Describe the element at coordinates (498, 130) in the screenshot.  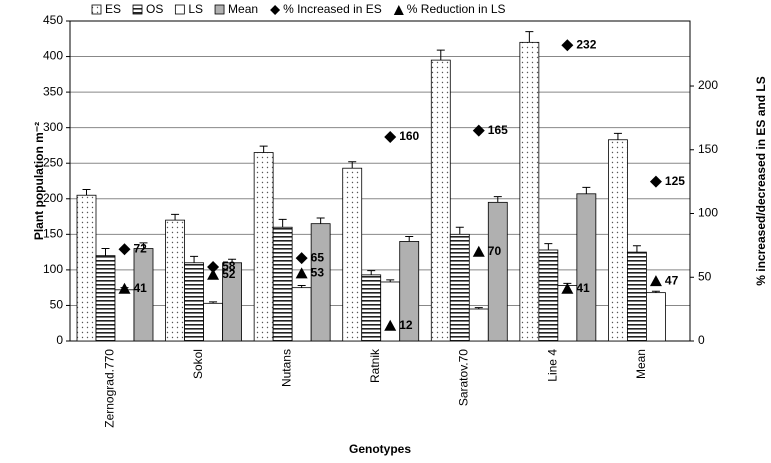
I see `data-label: 165` at that location.